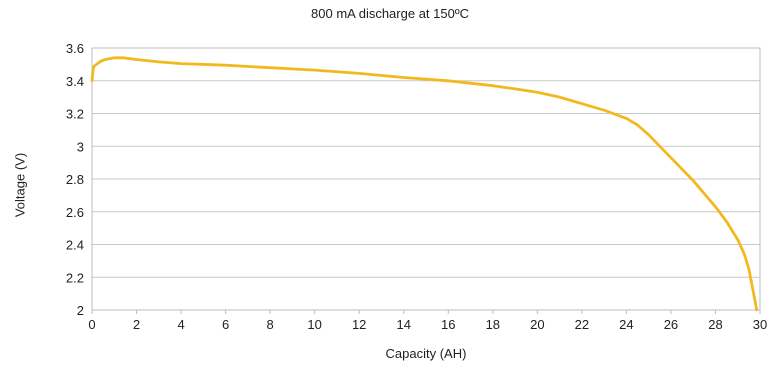  I want to click on x-tick-label: 18, so click(493, 324).